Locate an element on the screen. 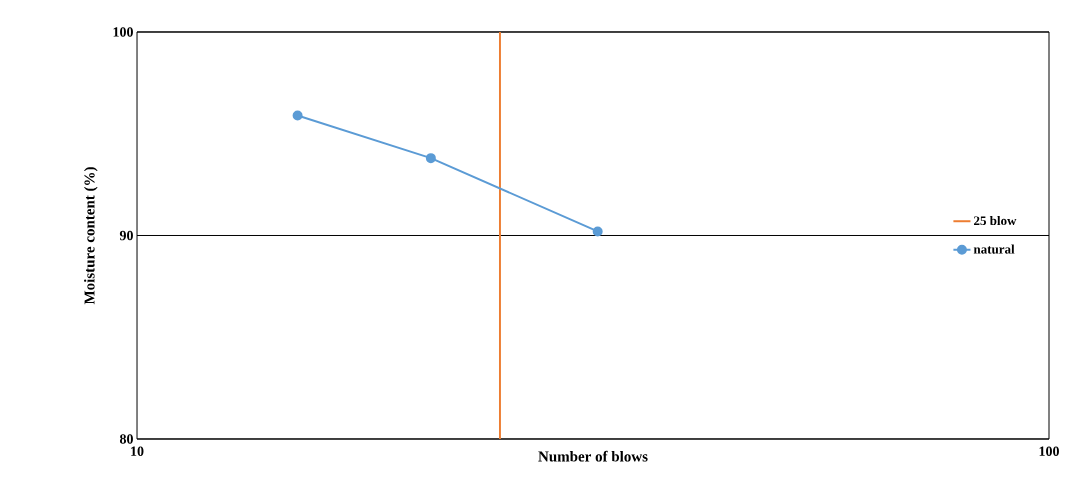 This screenshot has width=1073, height=478. y-tick-label: 80 is located at coordinates (126, 439).